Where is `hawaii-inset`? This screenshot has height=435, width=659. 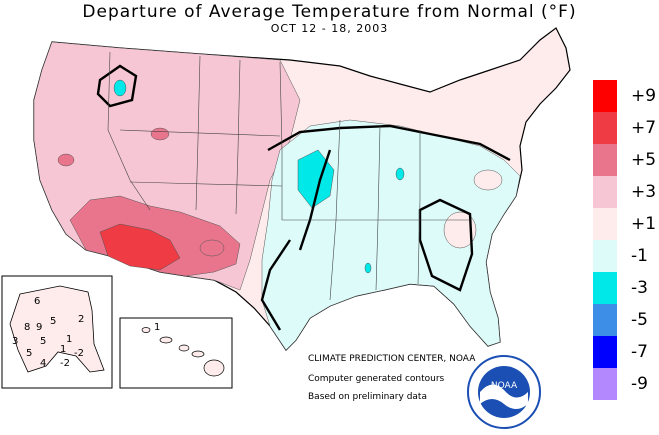
hawaii-inset is located at coordinates (176, 353).